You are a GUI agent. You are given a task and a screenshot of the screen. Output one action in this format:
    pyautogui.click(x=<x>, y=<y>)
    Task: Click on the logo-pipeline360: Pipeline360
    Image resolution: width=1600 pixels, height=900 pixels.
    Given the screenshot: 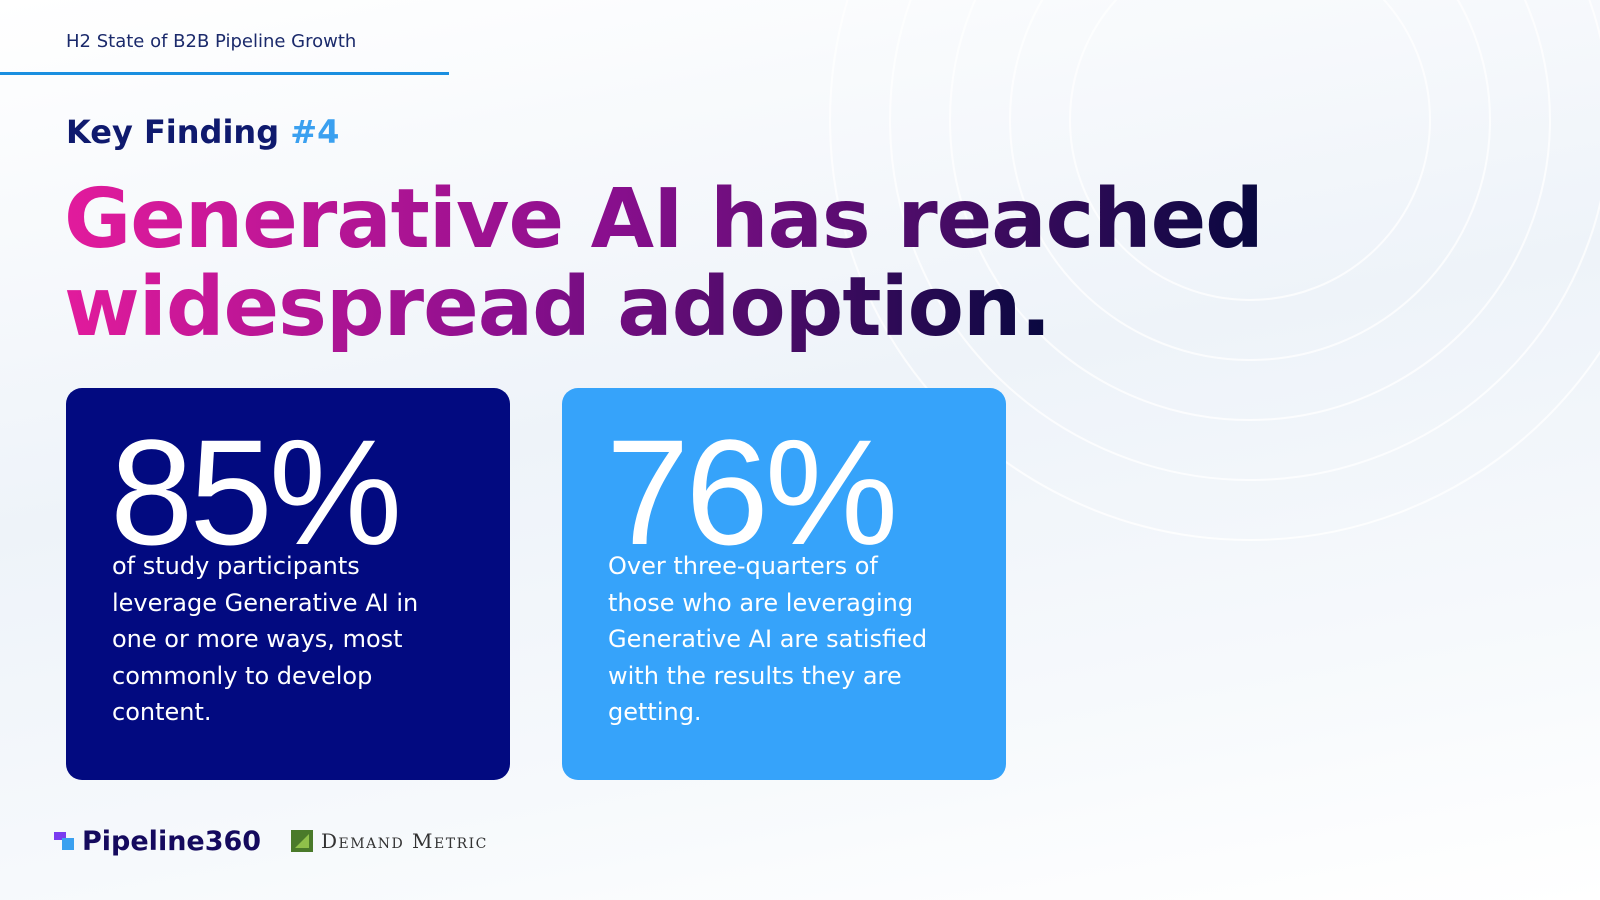 What is the action you would take?
    pyautogui.click(x=157, y=841)
    